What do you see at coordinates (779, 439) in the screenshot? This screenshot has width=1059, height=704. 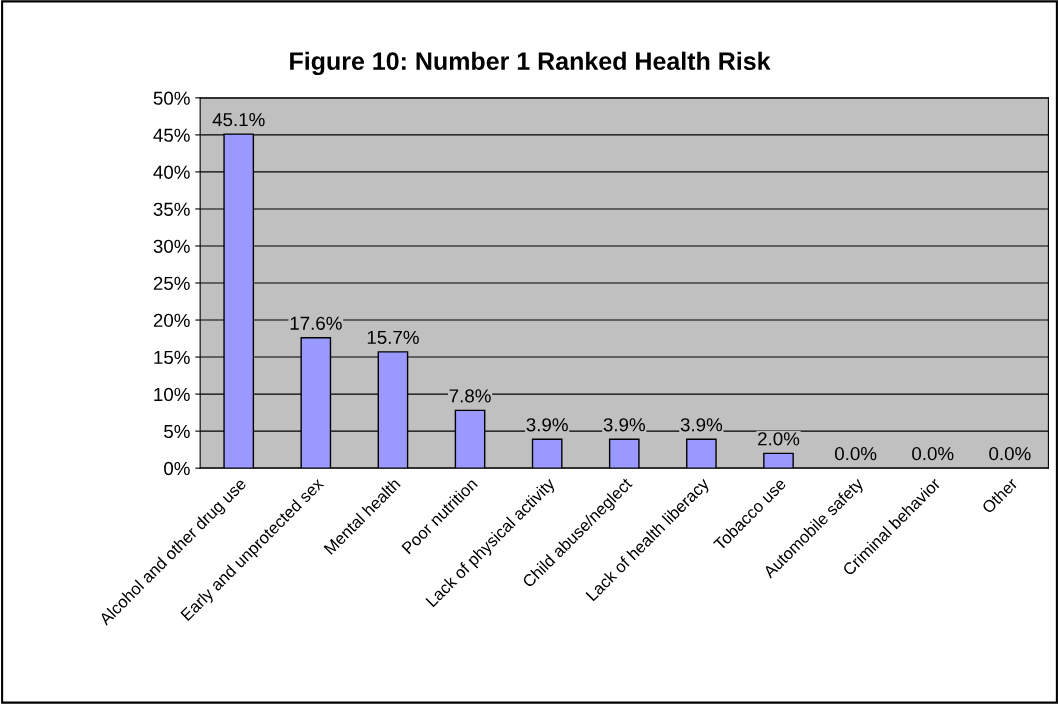 I see `data-label: 2.0%` at bounding box center [779, 439].